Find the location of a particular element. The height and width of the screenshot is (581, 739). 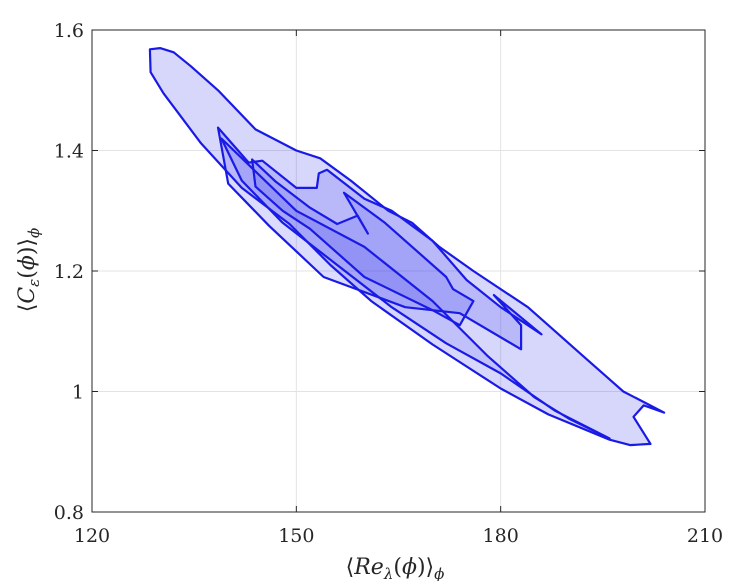

y-tick-label: 0.8 is located at coordinates (69, 513).